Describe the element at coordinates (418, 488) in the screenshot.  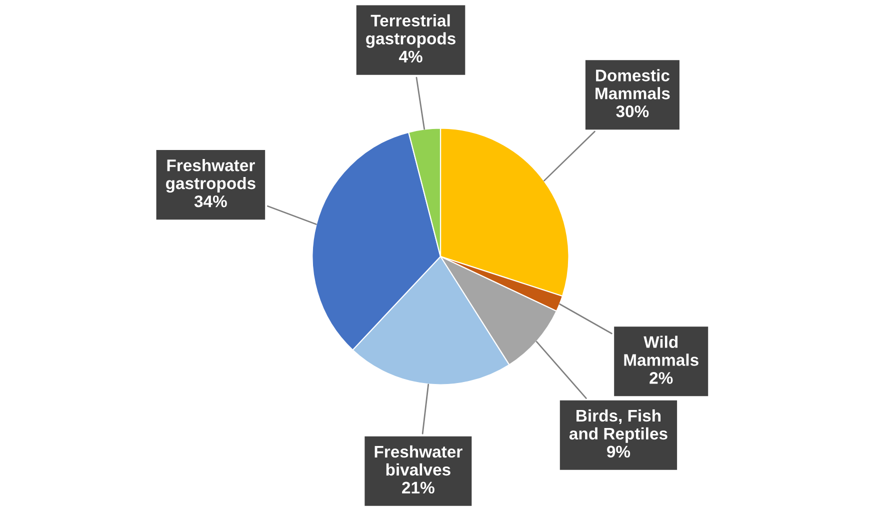
I see `data-label: 21%` at that location.